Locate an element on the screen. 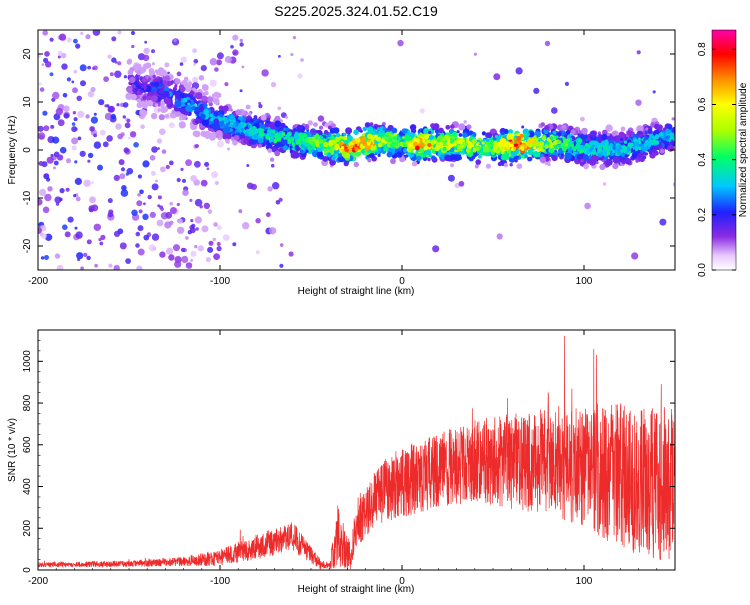 This screenshot has height=605, width=750. snr-ytick-label: 200 is located at coordinates (27, 527).